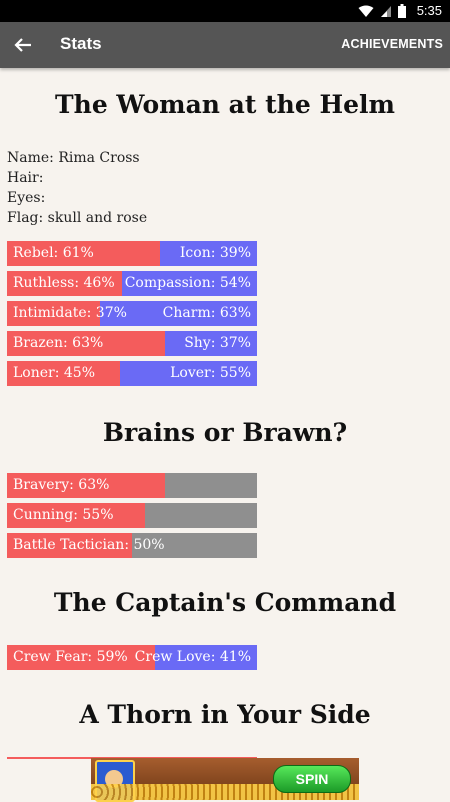 The width and height of the screenshot is (450, 802). Describe the element at coordinates (392, 44) in the screenshot. I see `achievements-button: ACHIEVEMENTS` at that location.